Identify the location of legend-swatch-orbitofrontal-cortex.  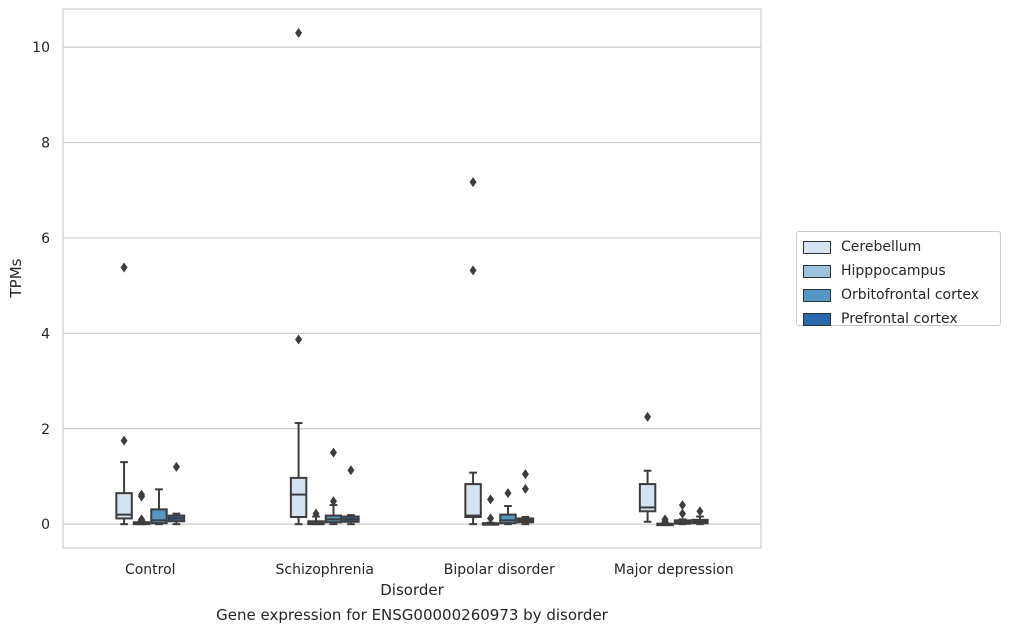
(817, 295).